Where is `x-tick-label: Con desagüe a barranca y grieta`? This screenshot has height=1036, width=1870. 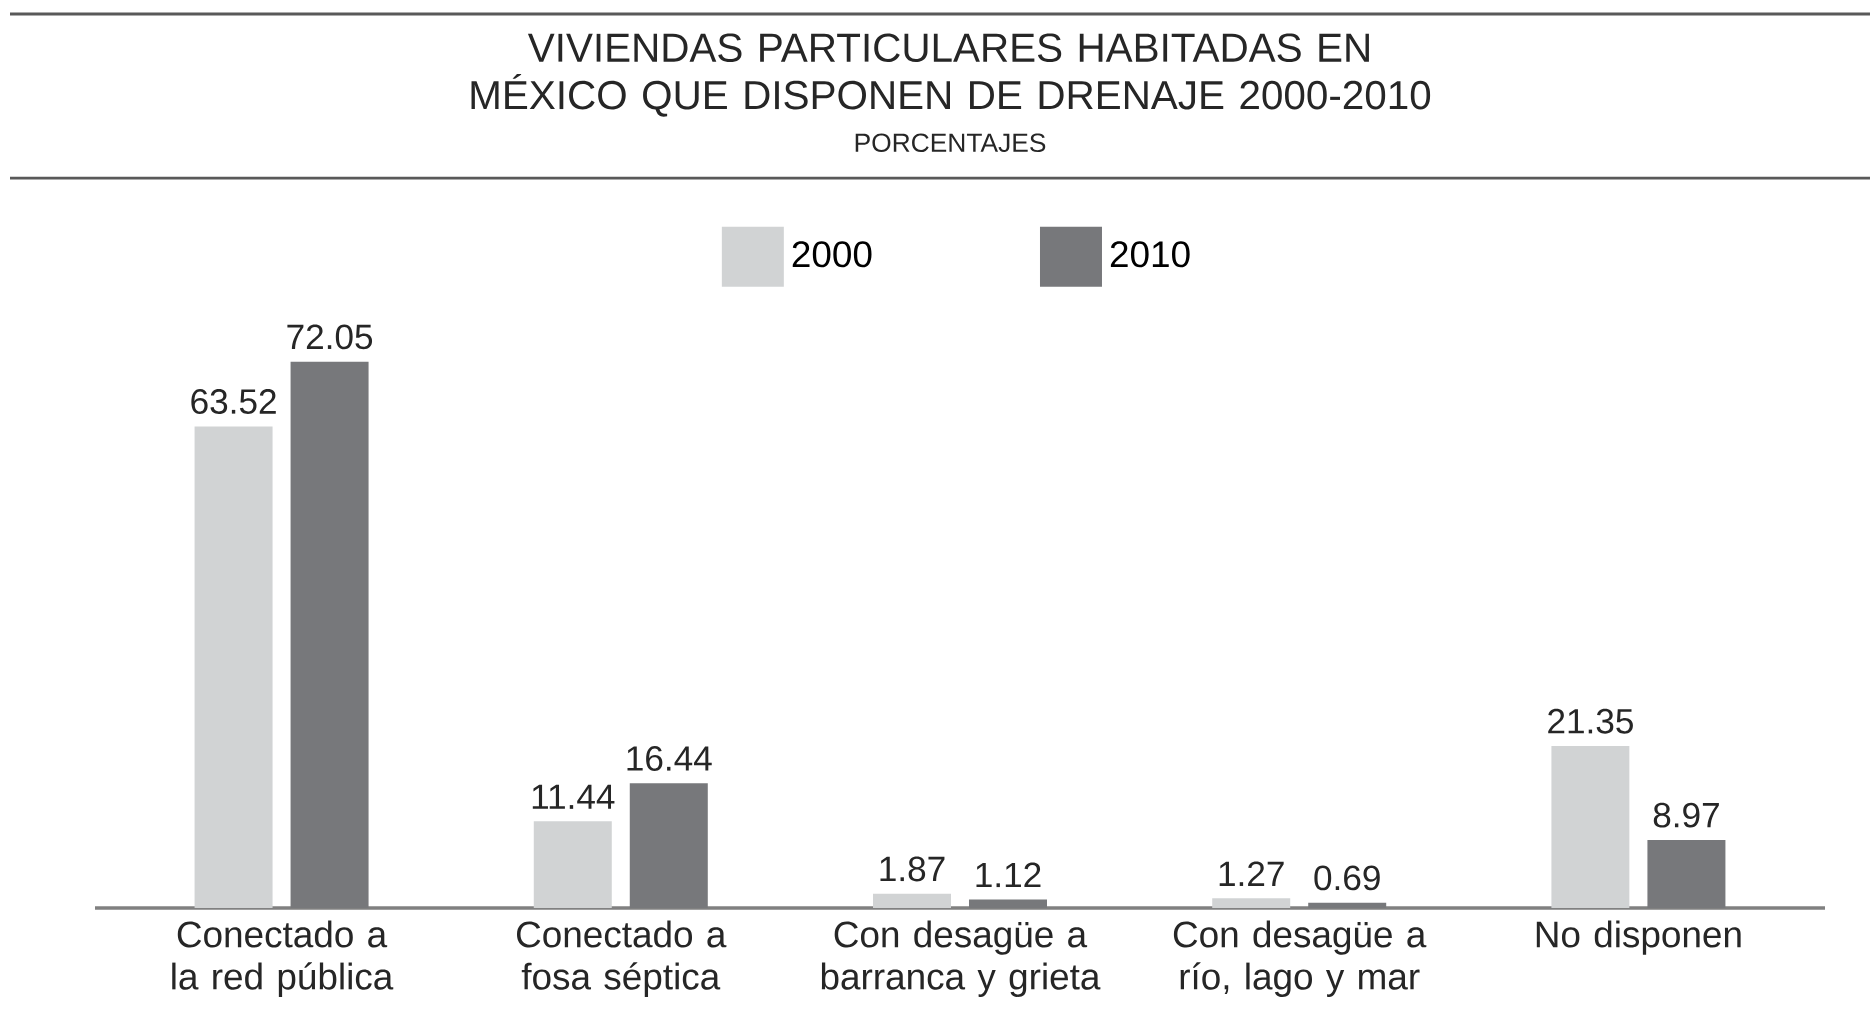
x-tick-label: Con desagüe a barranca y grieta is located at coordinates (961, 958).